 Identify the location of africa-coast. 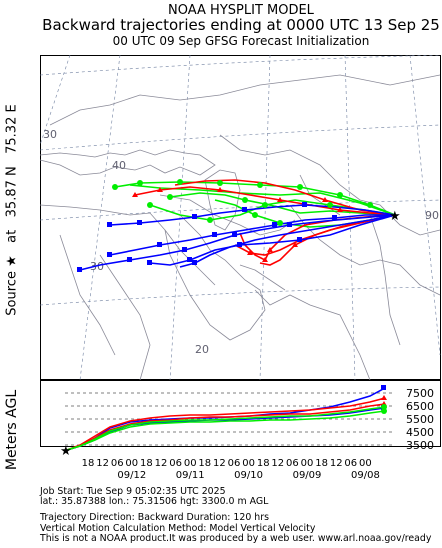
(125, 317).